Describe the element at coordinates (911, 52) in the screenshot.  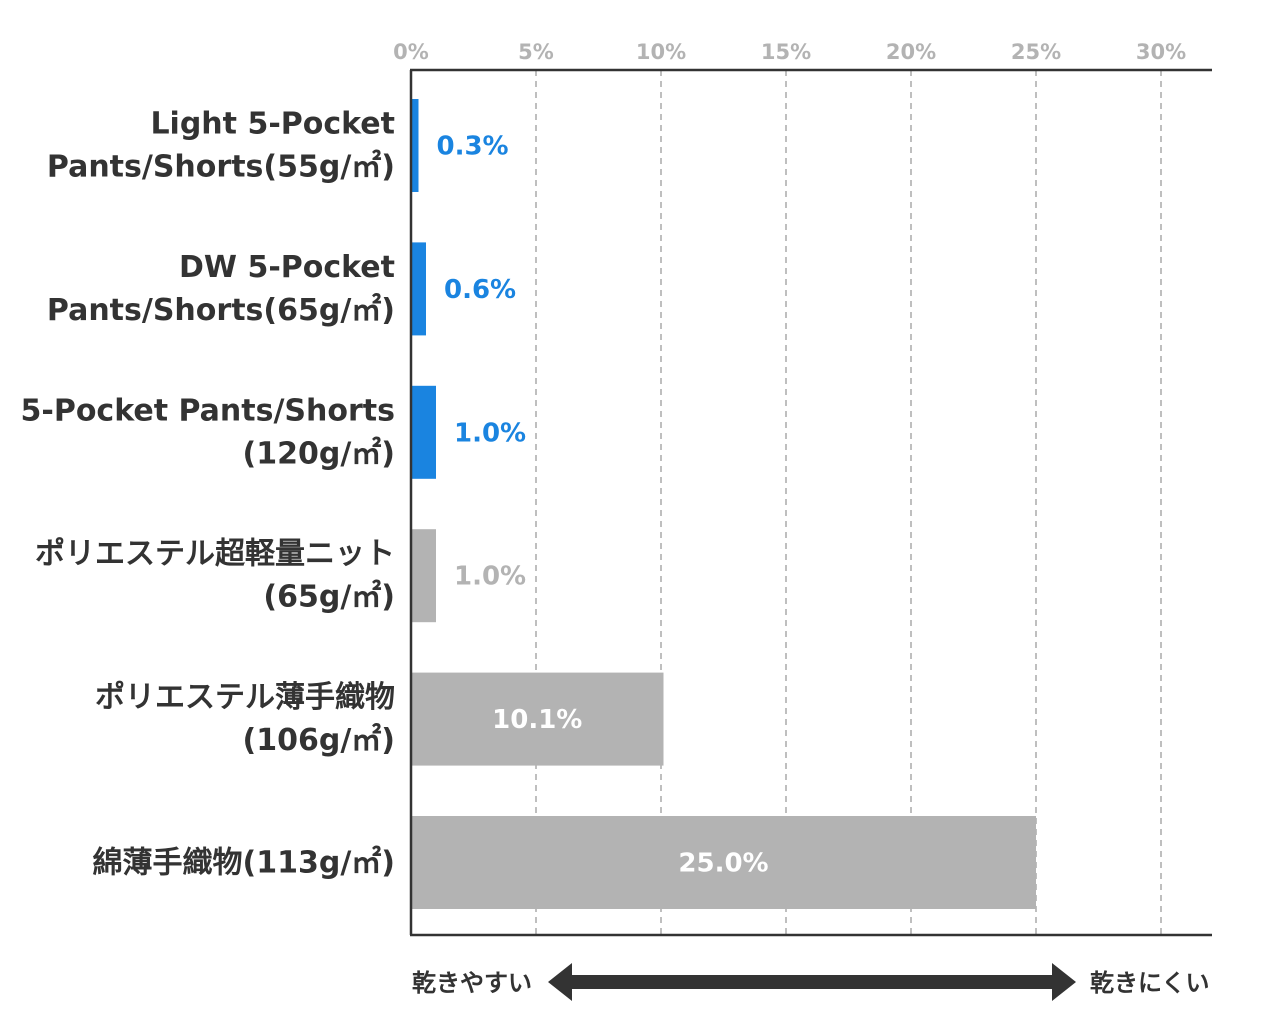
I see `x-tick-label: 20%` at that location.